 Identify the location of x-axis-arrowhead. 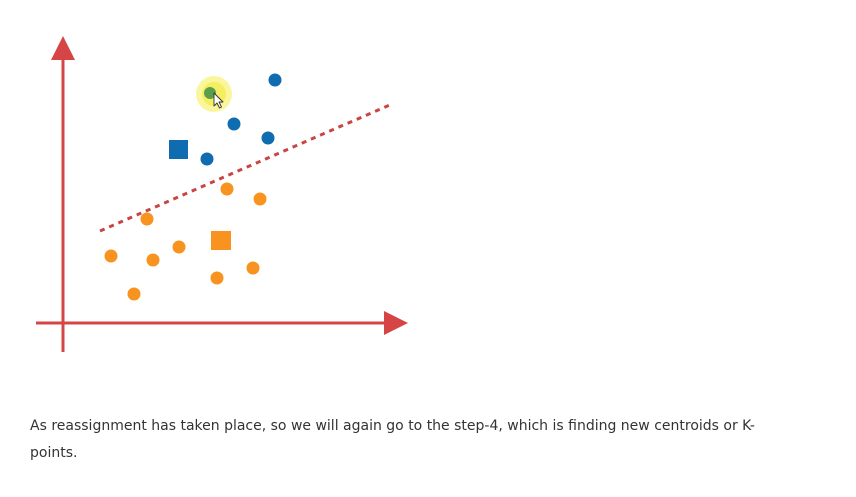
(396, 323).